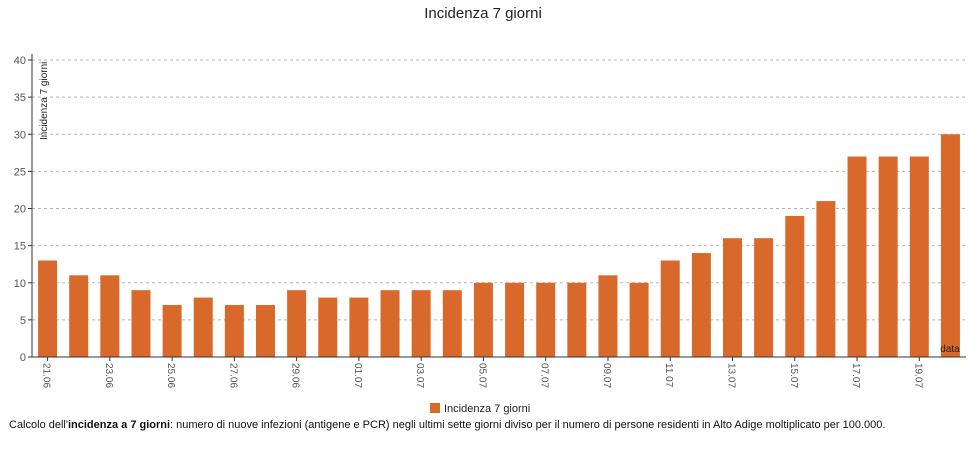 The width and height of the screenshot is (980, 450). I want to click on y-tick-label: 25, so click(20, 172).